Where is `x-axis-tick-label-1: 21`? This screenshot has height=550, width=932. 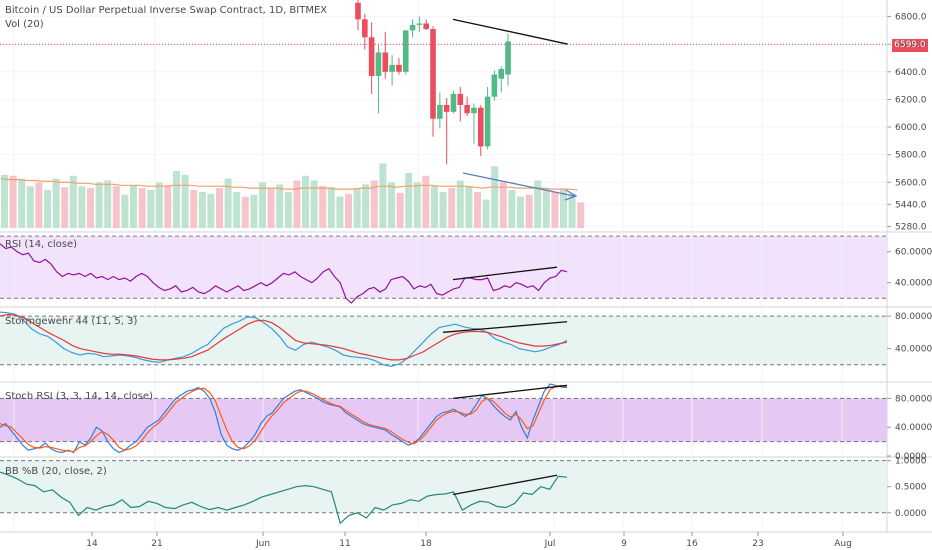
x-axis-tick-label-1: 21 is located at coordinates (156, 544).